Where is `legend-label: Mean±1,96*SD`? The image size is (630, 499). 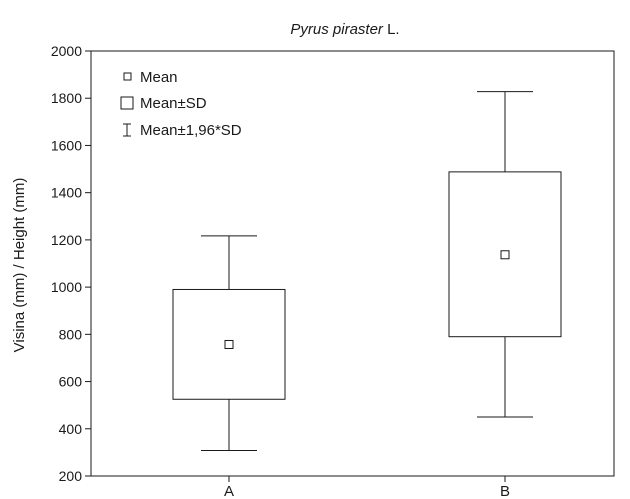
legend-label: Mean±1,96*SD is located at coordinates (191, 130).